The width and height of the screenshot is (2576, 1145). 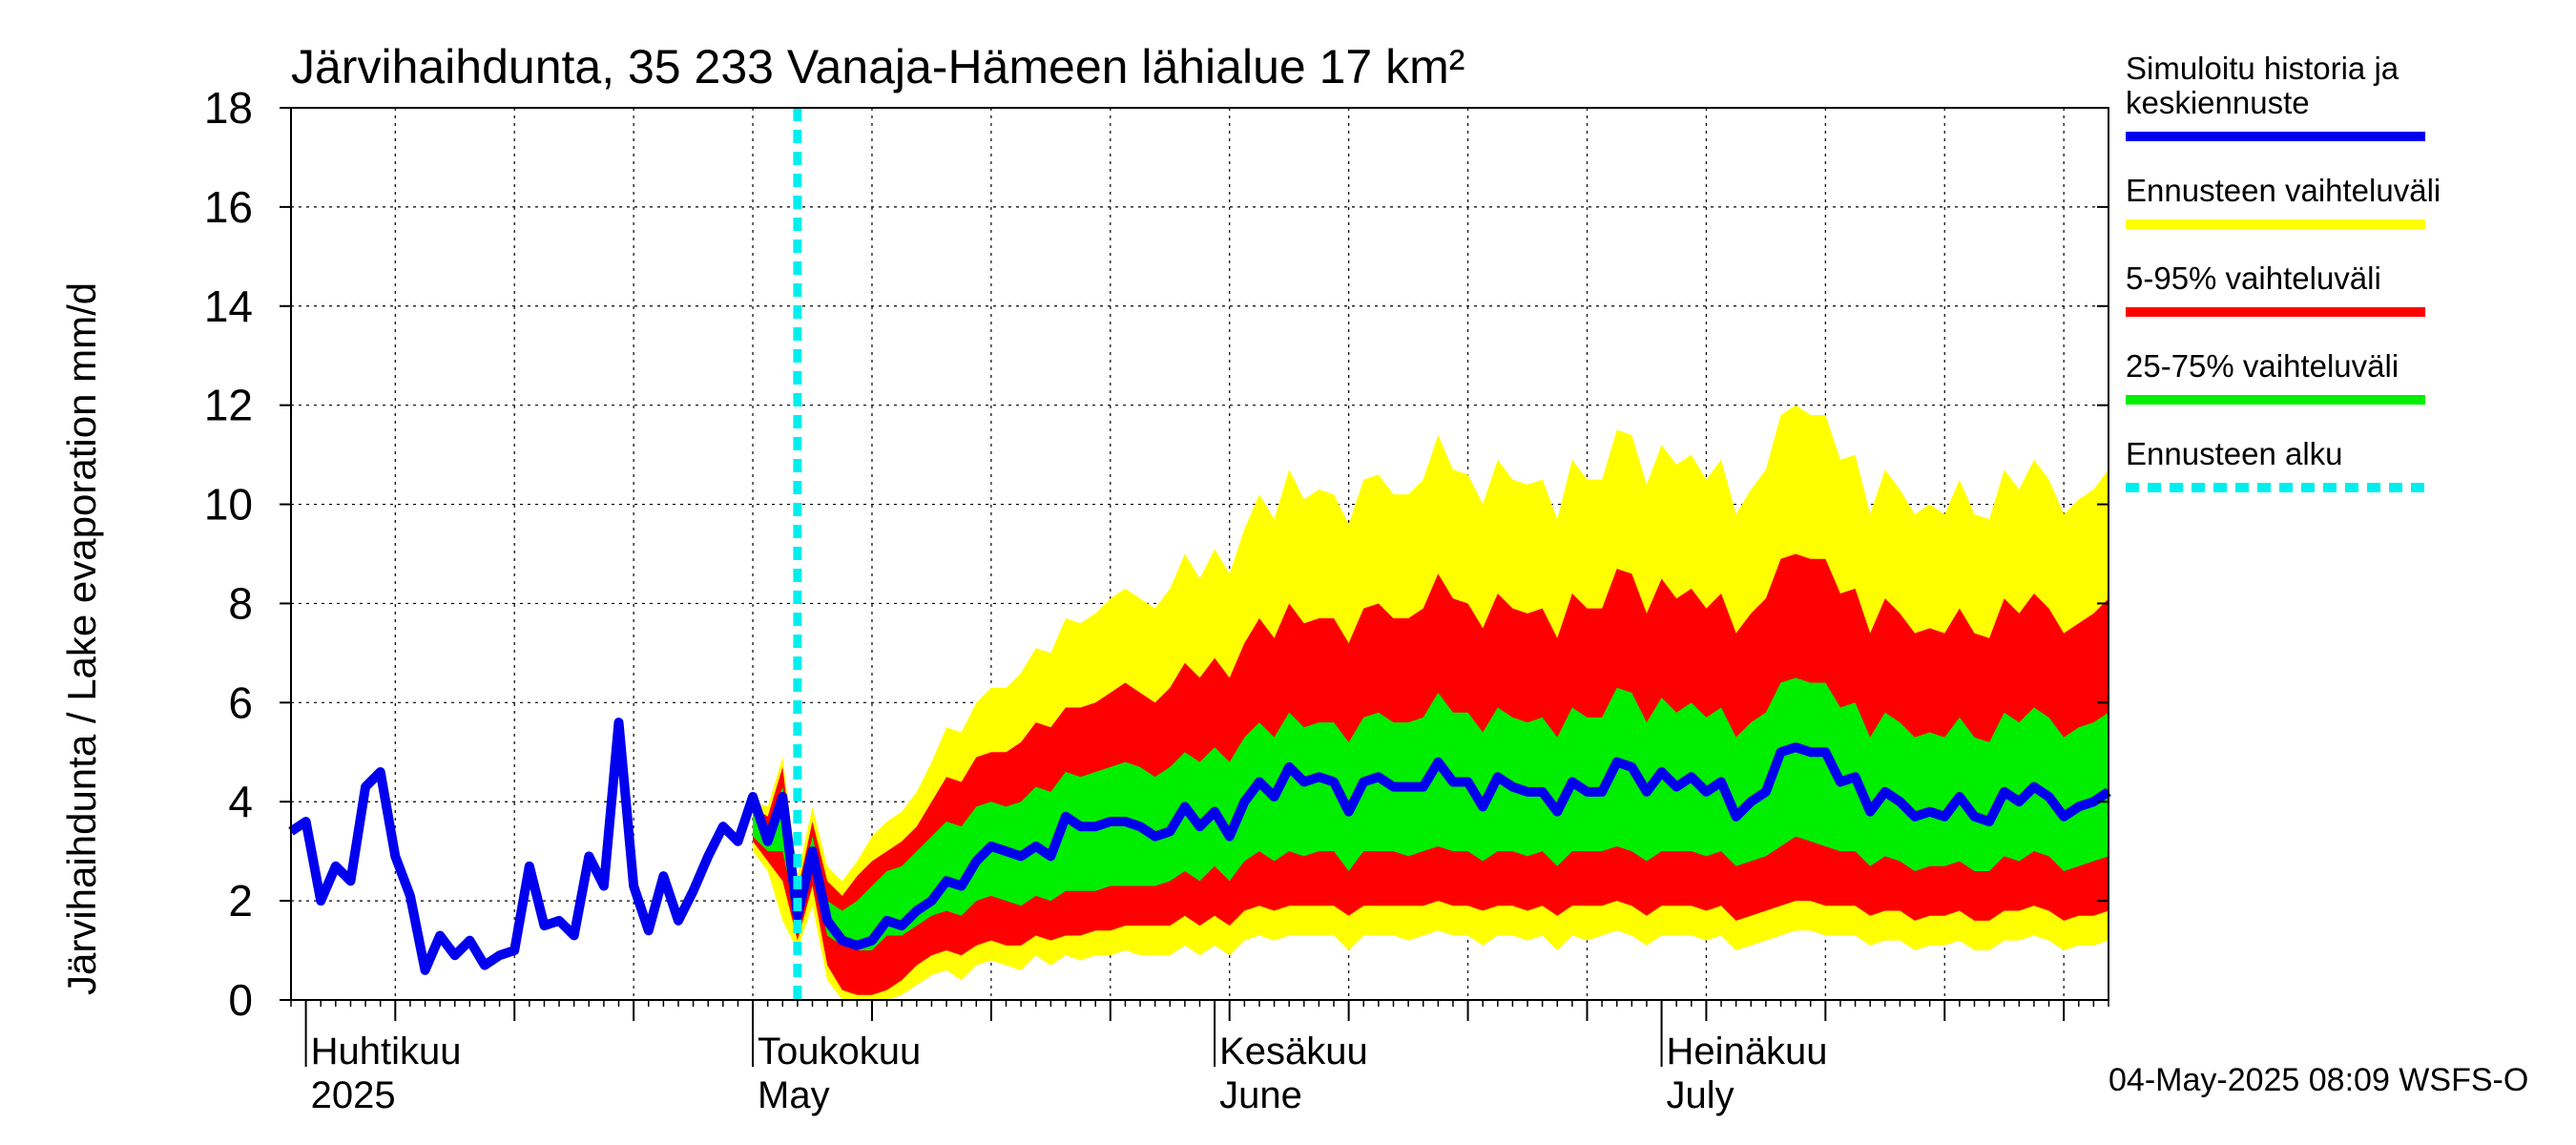 I want to click on y-tick-label: 14, so click(x=228, y=306).